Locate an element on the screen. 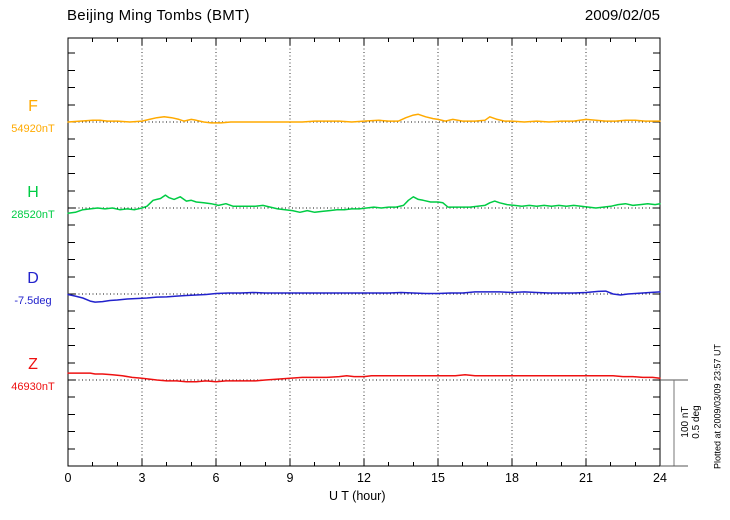 The width and height of the screenshot is (730, 520). series-label-z: Z 46930nT is located at coordinates (33, 375).